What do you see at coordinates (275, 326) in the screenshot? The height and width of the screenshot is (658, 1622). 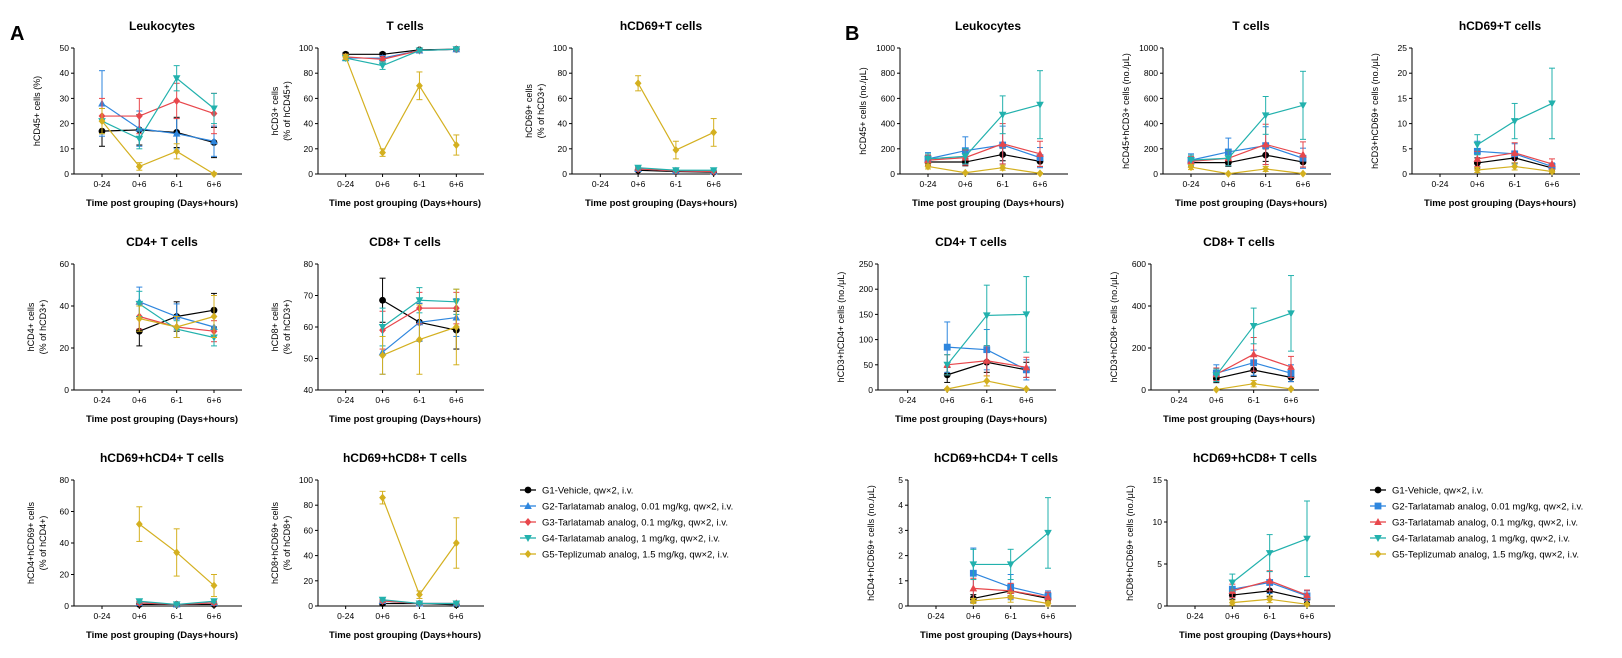 I see `y-axis-title: hCD8+ cells` at bounding box center [275, 326].